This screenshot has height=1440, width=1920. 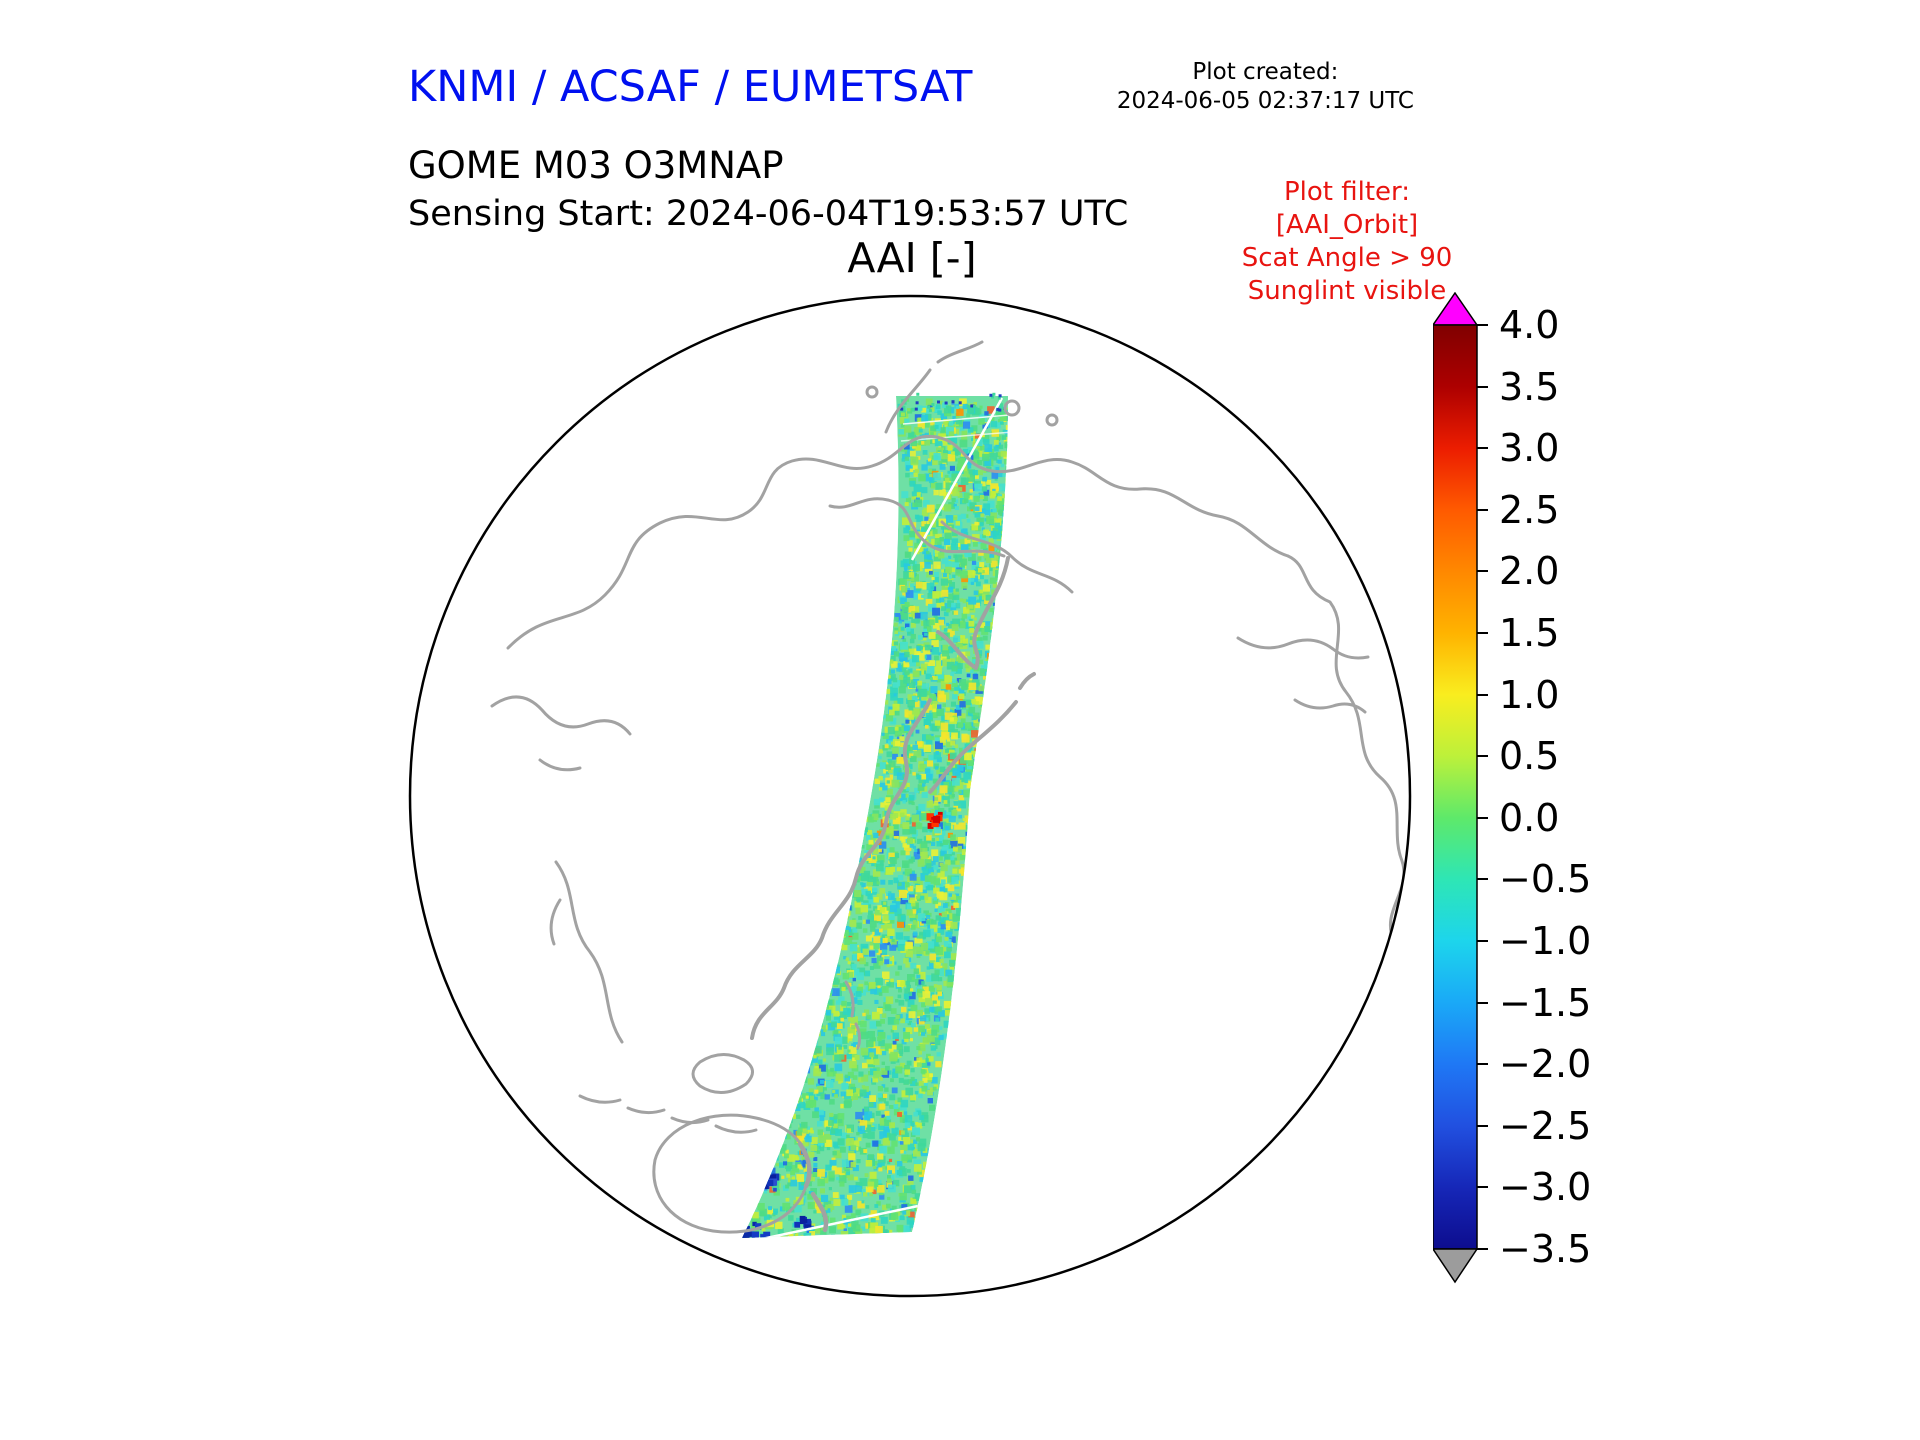 What do you see at coordinates (1545, 1064) in the screenshot?
I see `colorbar-tick-label: −2.0` at bounding box center [1545, 1064].